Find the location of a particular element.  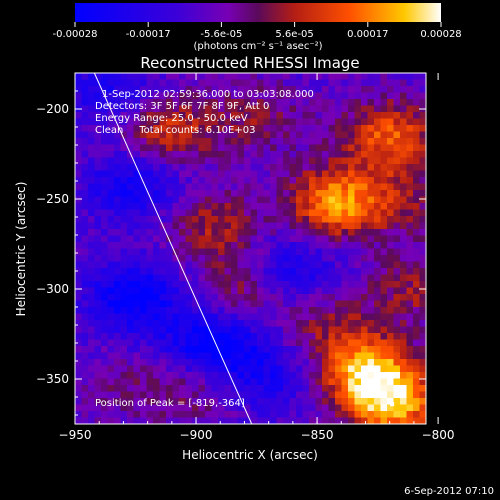

colorbar-tick-label: -0.00028 is located at coordinates (75, 34).